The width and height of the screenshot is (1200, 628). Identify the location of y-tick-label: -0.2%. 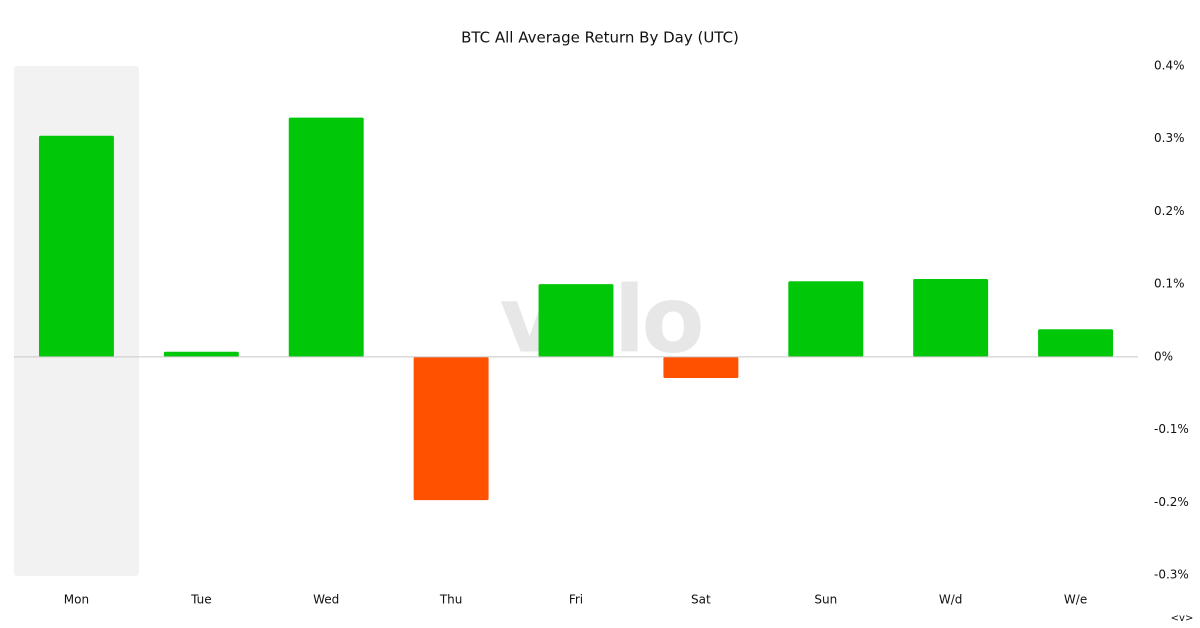
(1171, 502).